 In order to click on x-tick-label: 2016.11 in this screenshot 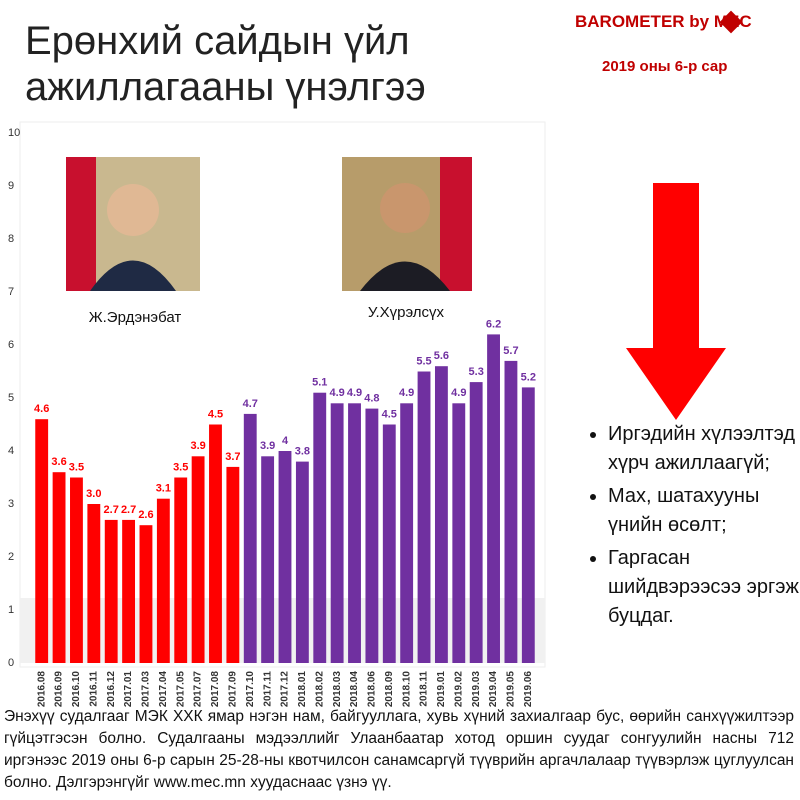, I will do `click(93, 689)`.